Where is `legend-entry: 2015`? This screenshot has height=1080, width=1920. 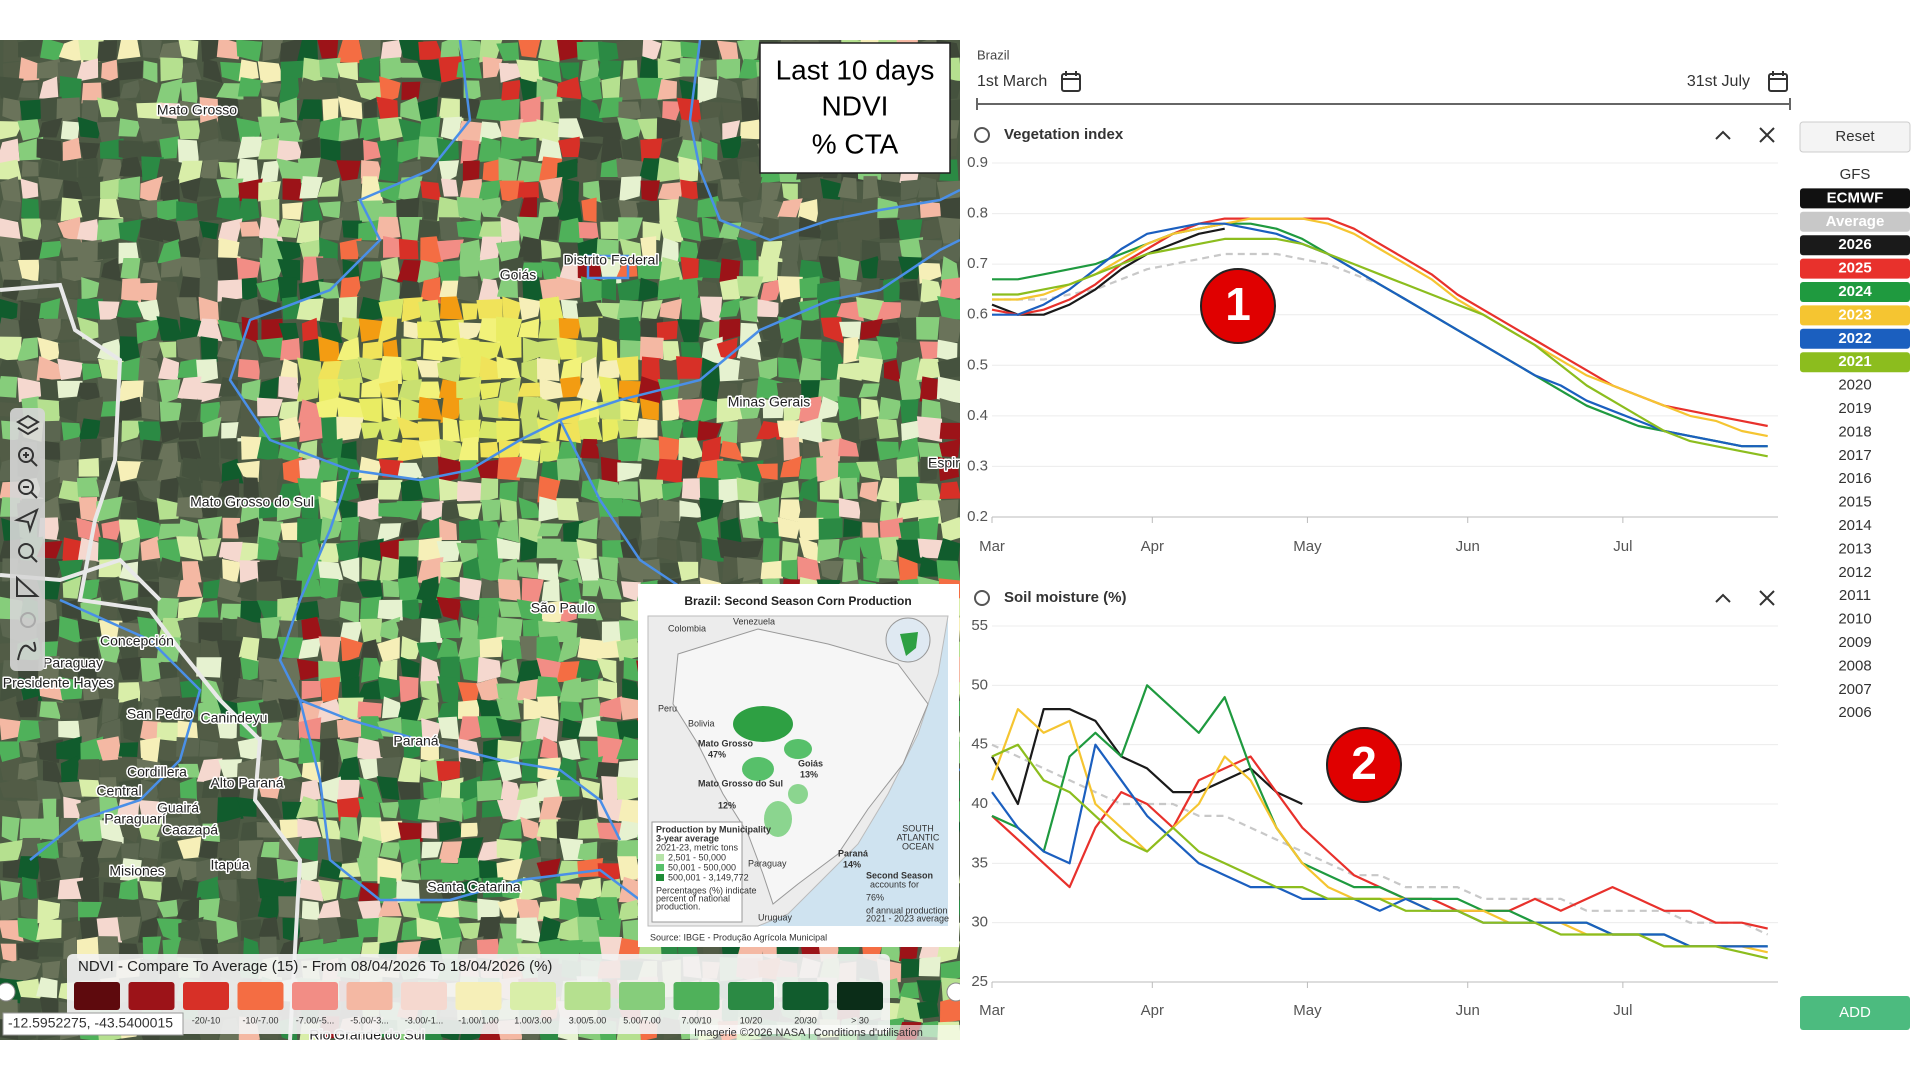 legend-entry: 2015 is located at coordinates (1854, 502).